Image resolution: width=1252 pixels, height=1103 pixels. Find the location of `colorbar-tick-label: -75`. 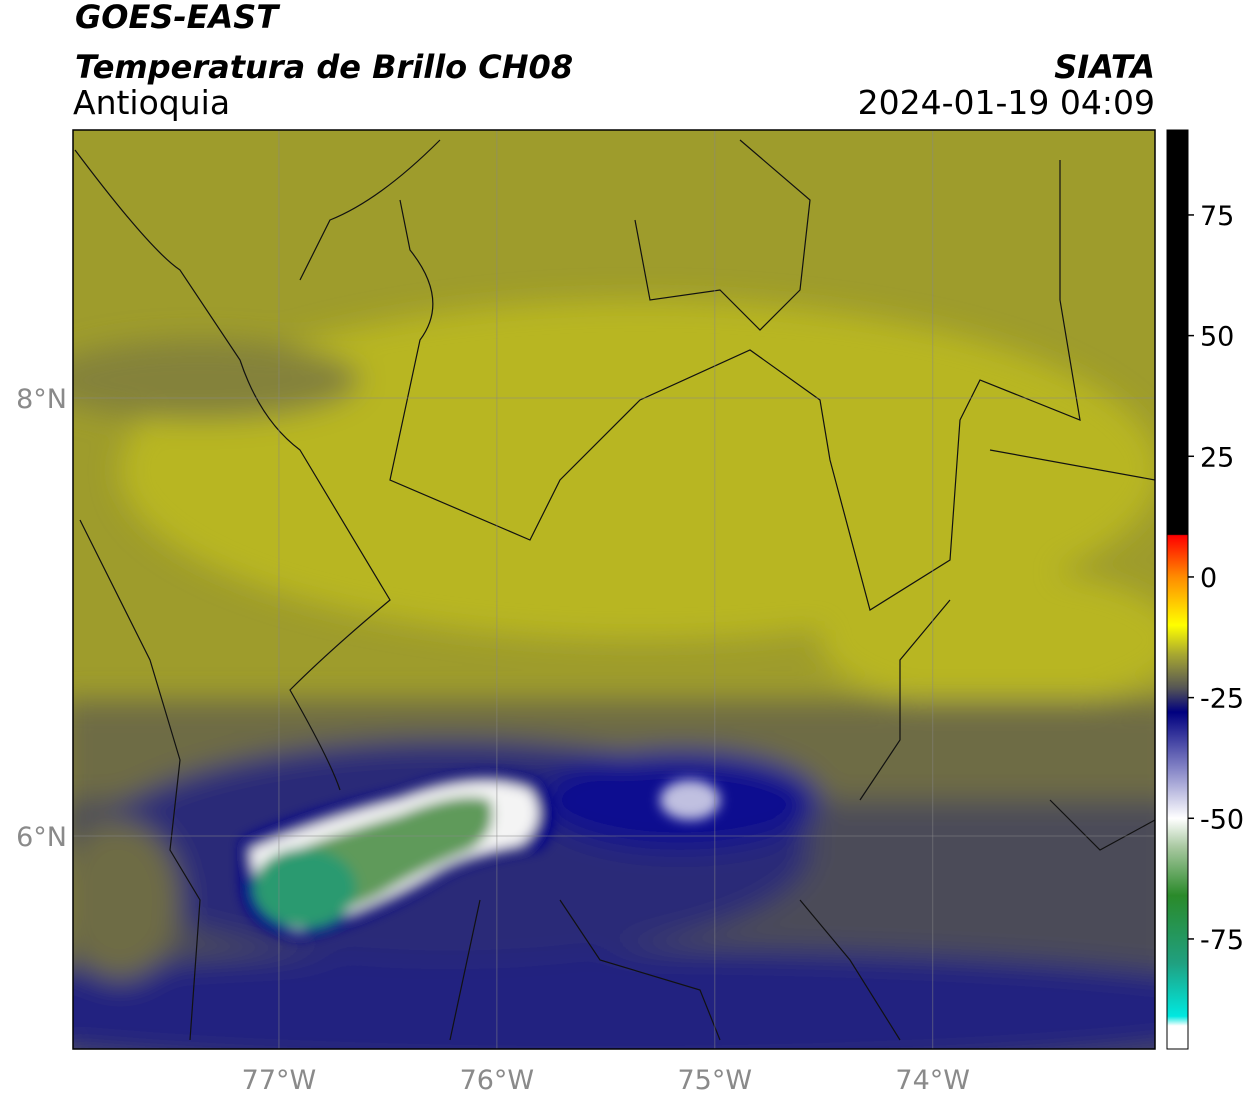

colorbar-tick-label: -75 is located at coordinates (1222, 940).